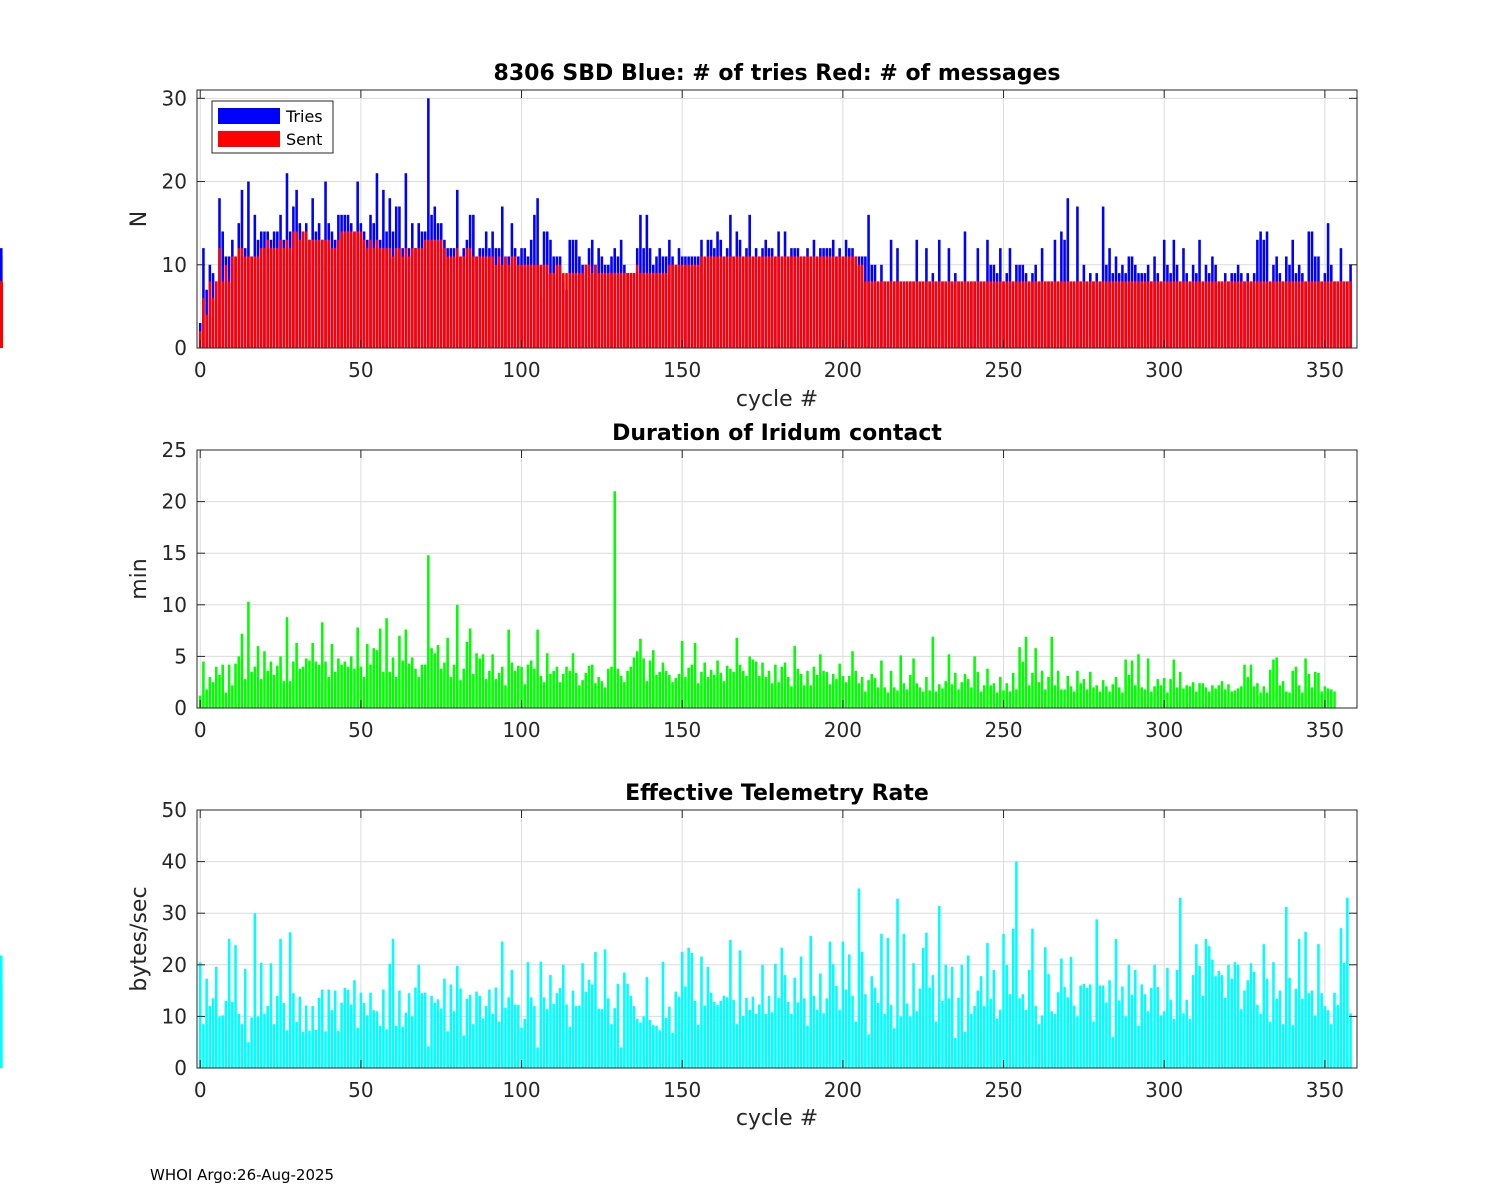  I want to click on chart-title: Effective Telemetry Rate, so click(777, 793).